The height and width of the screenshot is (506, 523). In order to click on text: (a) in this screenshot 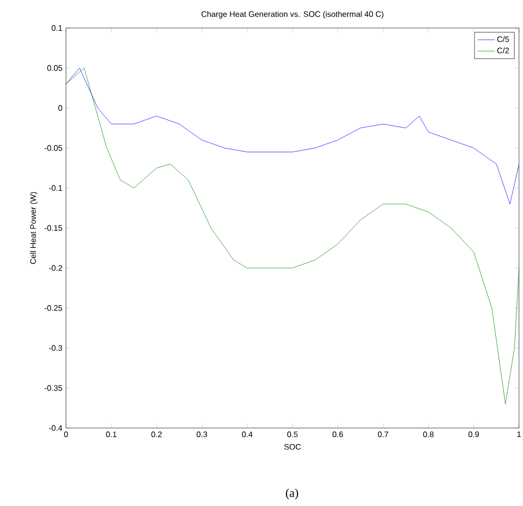, I will do `click(292, 494)`.